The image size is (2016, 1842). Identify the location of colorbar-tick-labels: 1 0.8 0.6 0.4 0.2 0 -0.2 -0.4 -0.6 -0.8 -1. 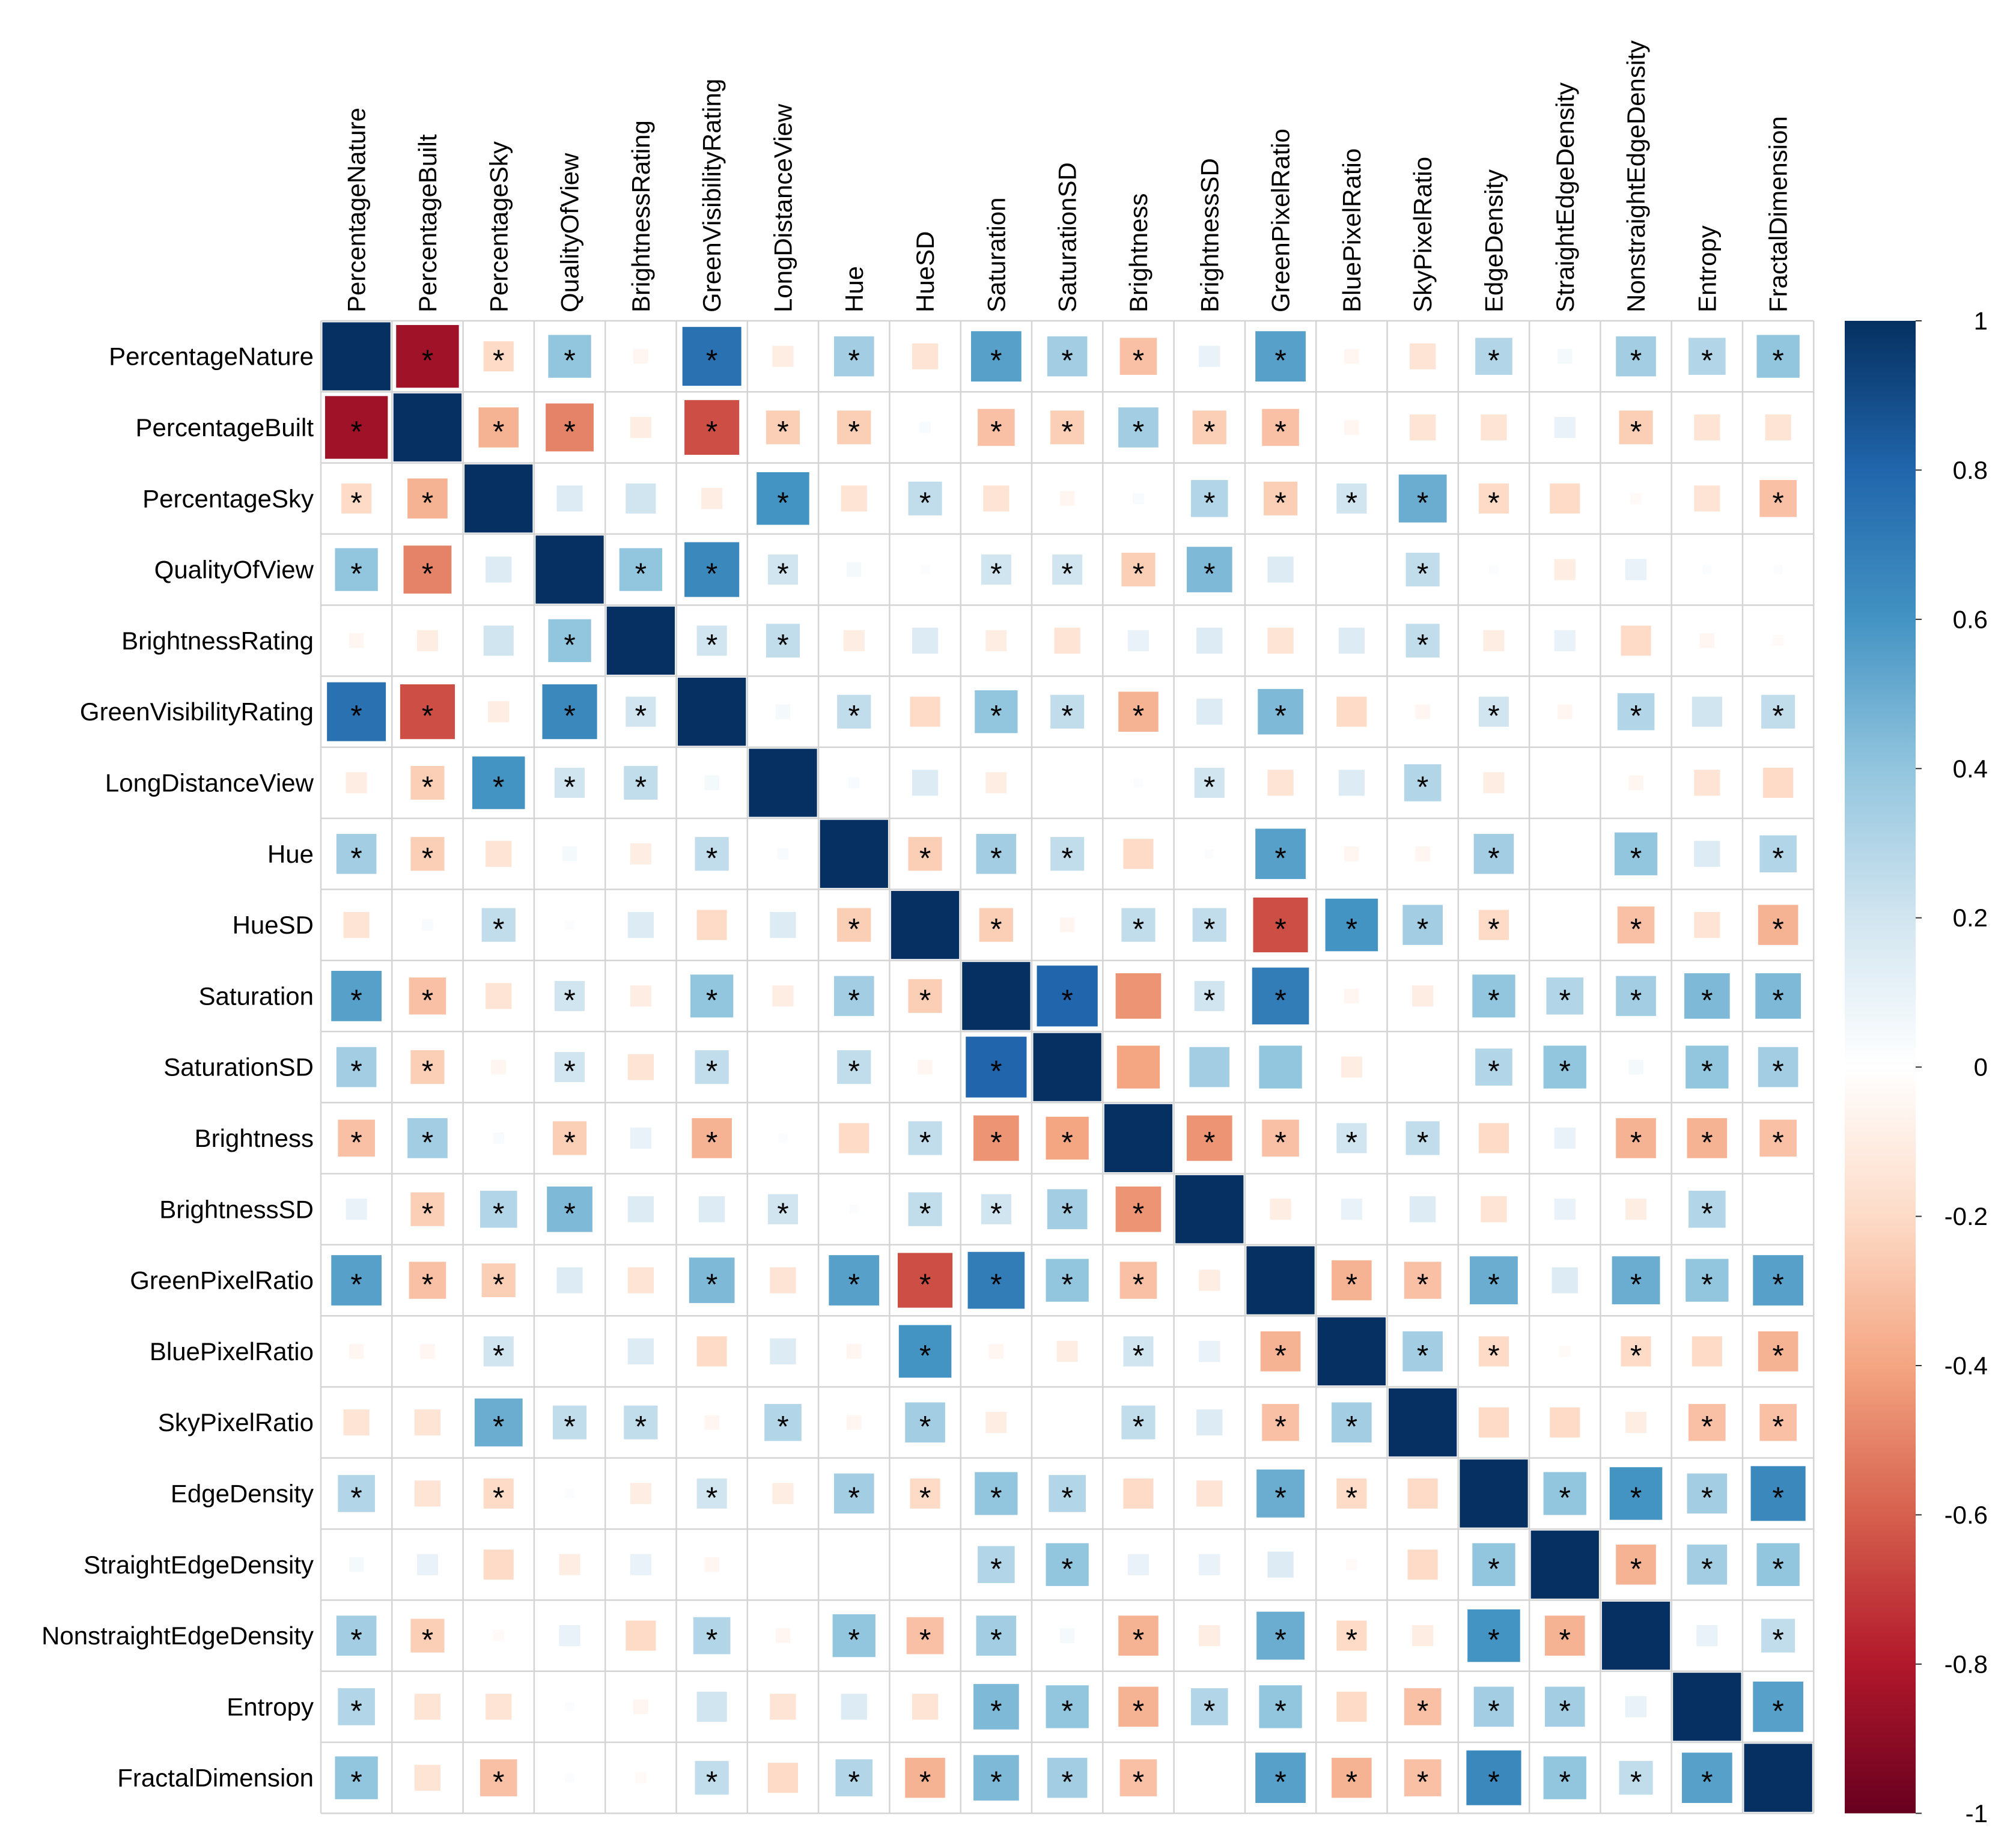
(1952, 1067).